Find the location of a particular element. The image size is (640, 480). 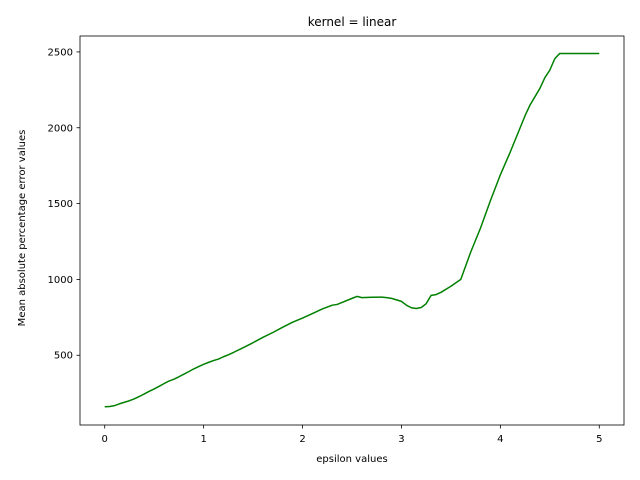

x-tick-label: 3 is located at coordinates (401, 439).